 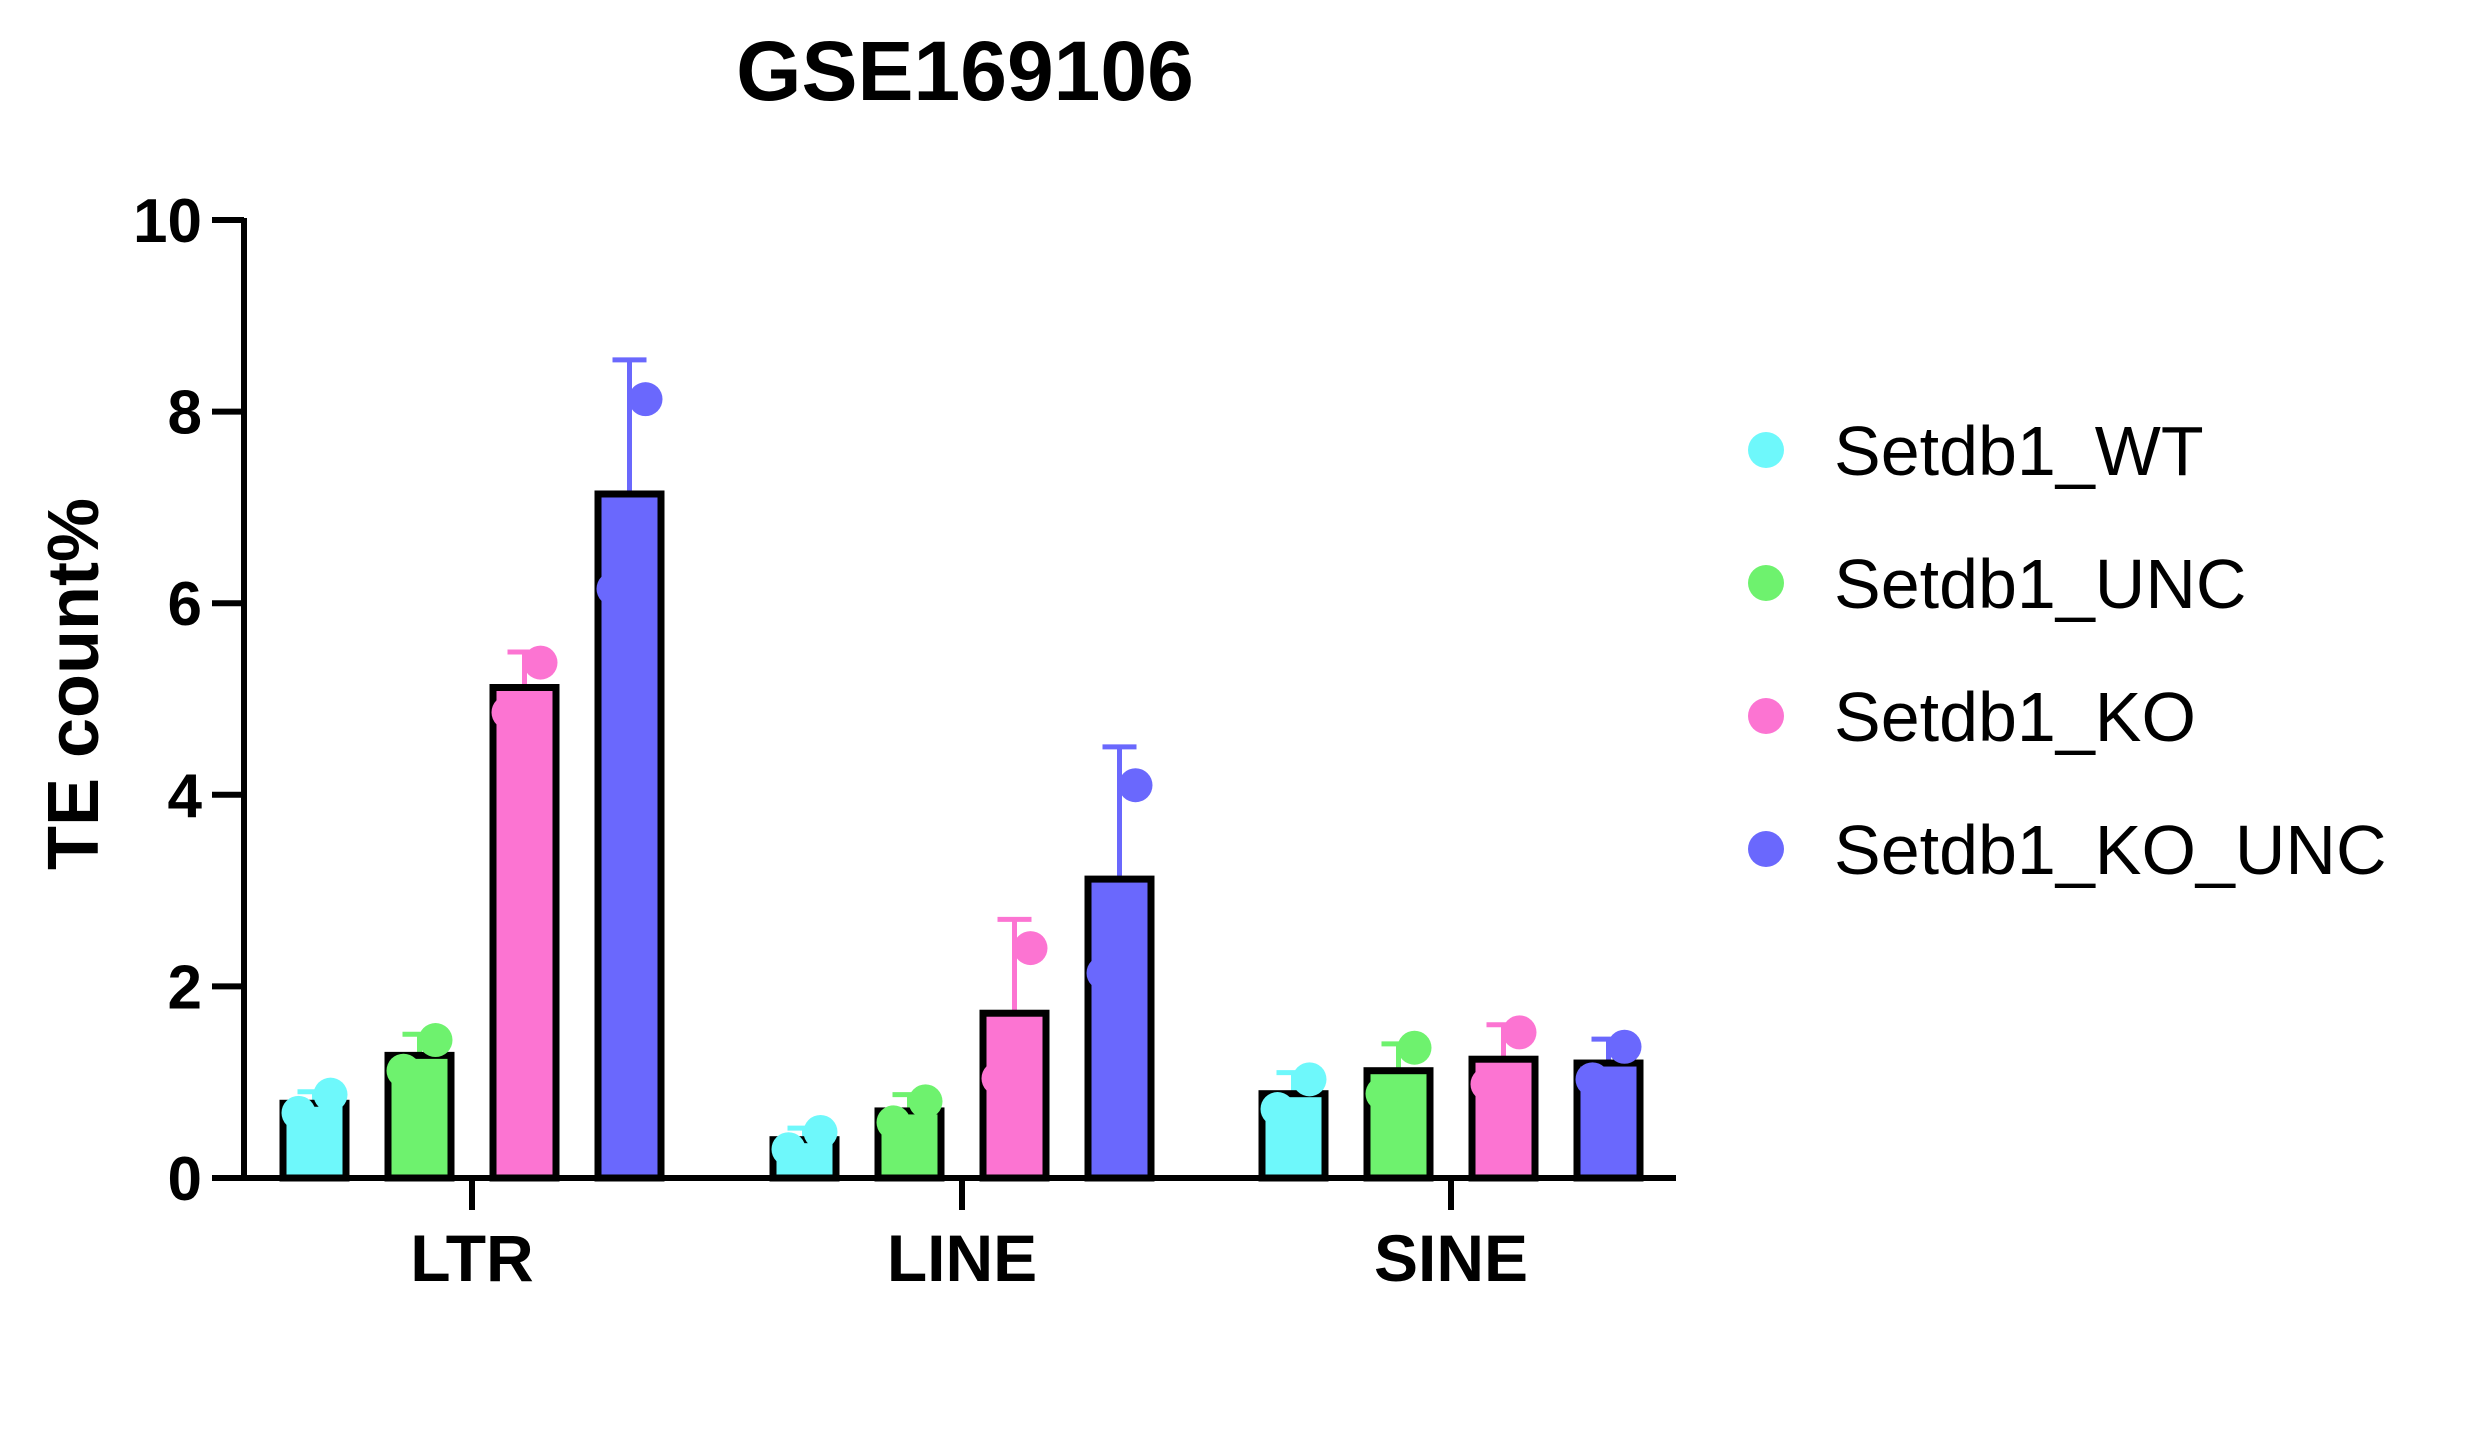 I want to click on x-tick-label-LINE: LINE, so click(x=962, y=1258).